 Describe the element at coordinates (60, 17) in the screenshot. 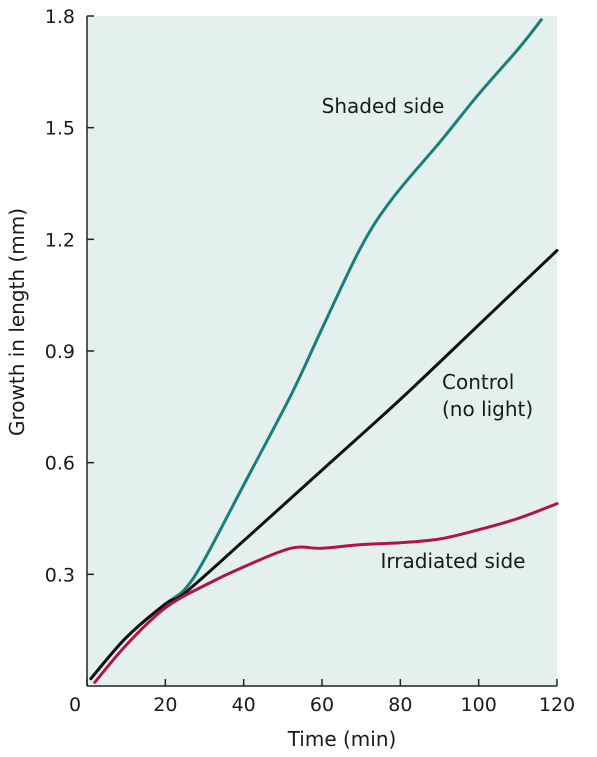

I see `y-tick-label: 1.8` at that location.